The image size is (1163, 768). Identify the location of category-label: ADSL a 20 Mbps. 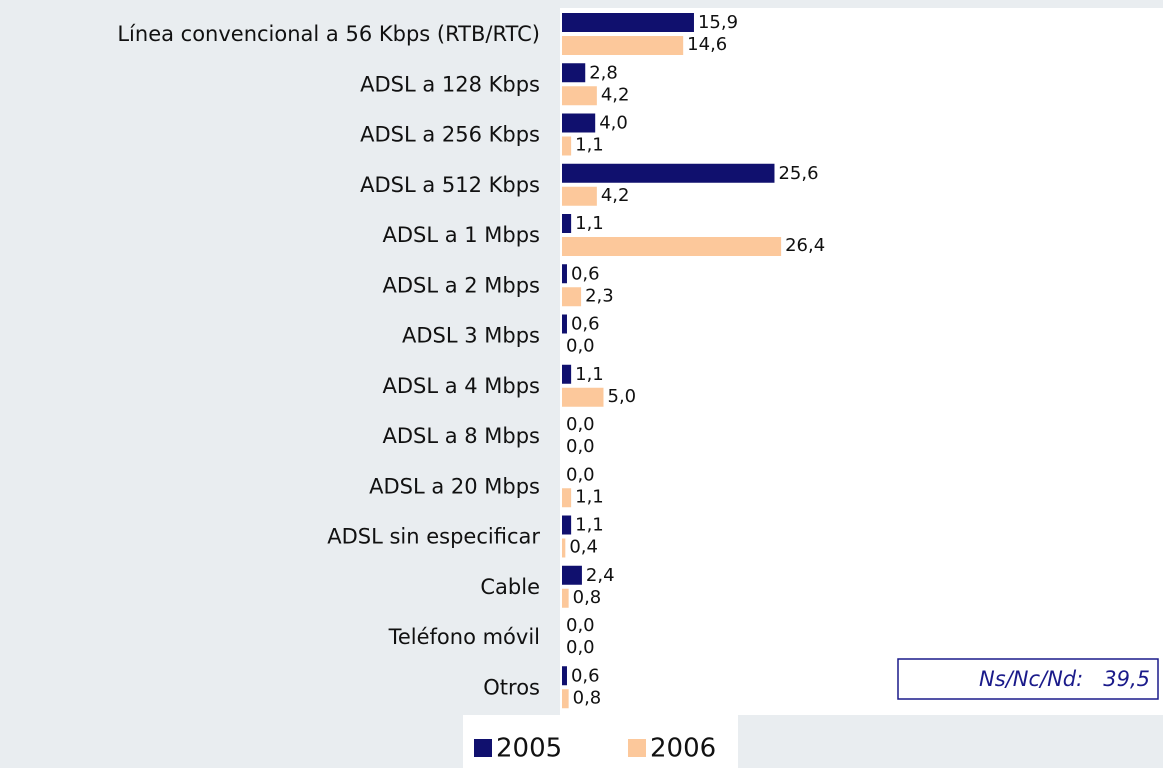
(454, 486).